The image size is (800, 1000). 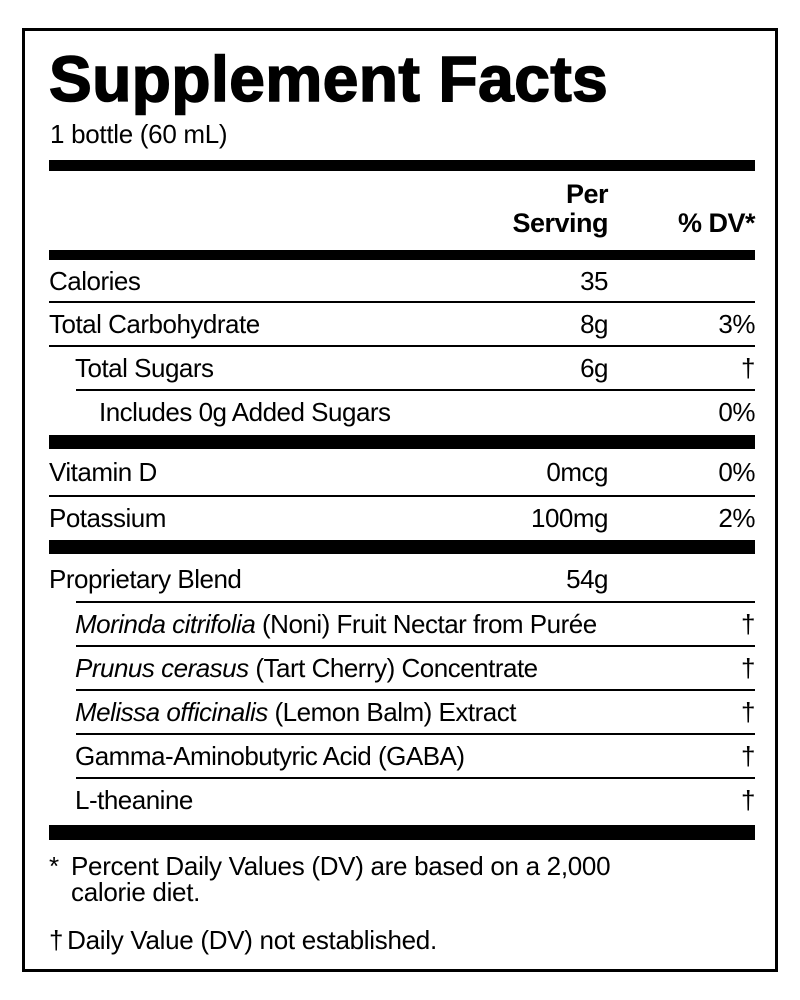 What do you see at coordinates (95, 281) in the screenshot?
I see `nutrient-name: Calories` at bounding box center [95, 281].